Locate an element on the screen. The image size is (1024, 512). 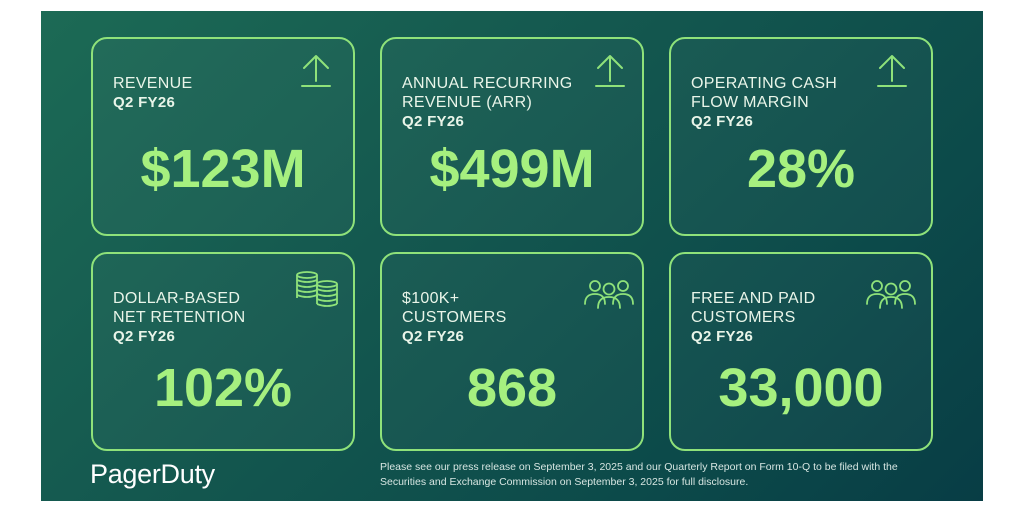
card-title: REVENUE is located at coordinates (153, 83).